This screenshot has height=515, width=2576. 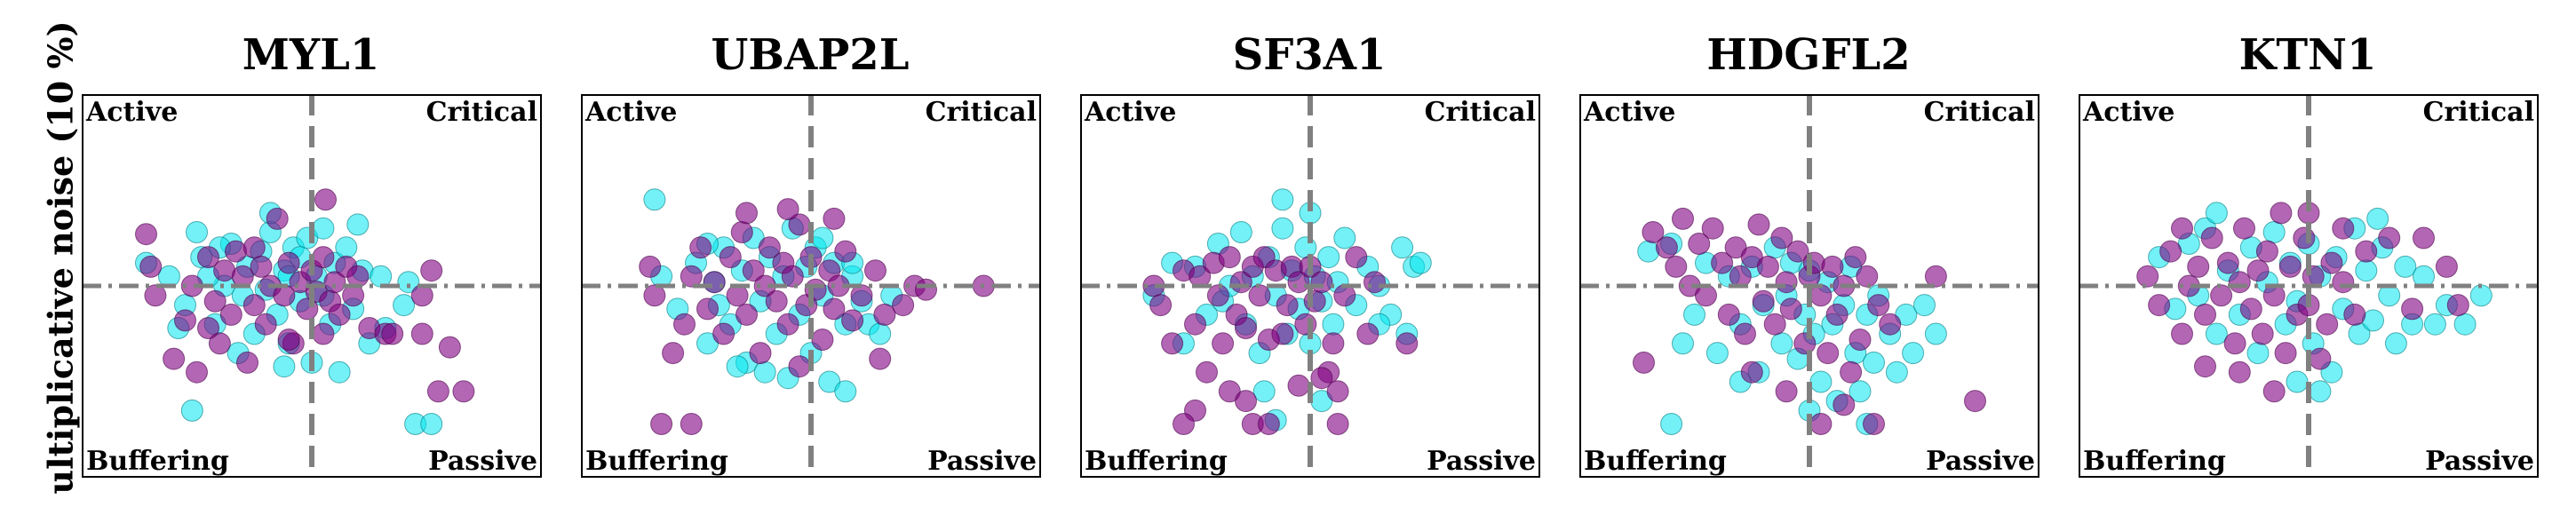 I want to click on chart-title: KTN1, so click(x=2307, y=55).